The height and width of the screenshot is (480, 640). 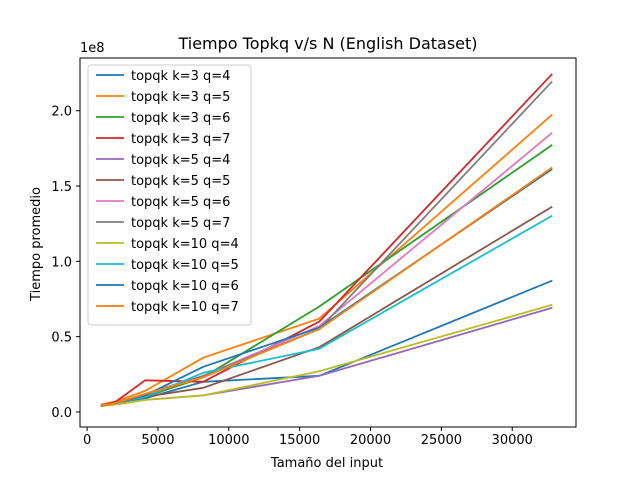 What do you see at coordinates (180, 181) in the screenshot?
I see `legend-label-6: topqk k=5 q=5` at bounding box center [180, 181].